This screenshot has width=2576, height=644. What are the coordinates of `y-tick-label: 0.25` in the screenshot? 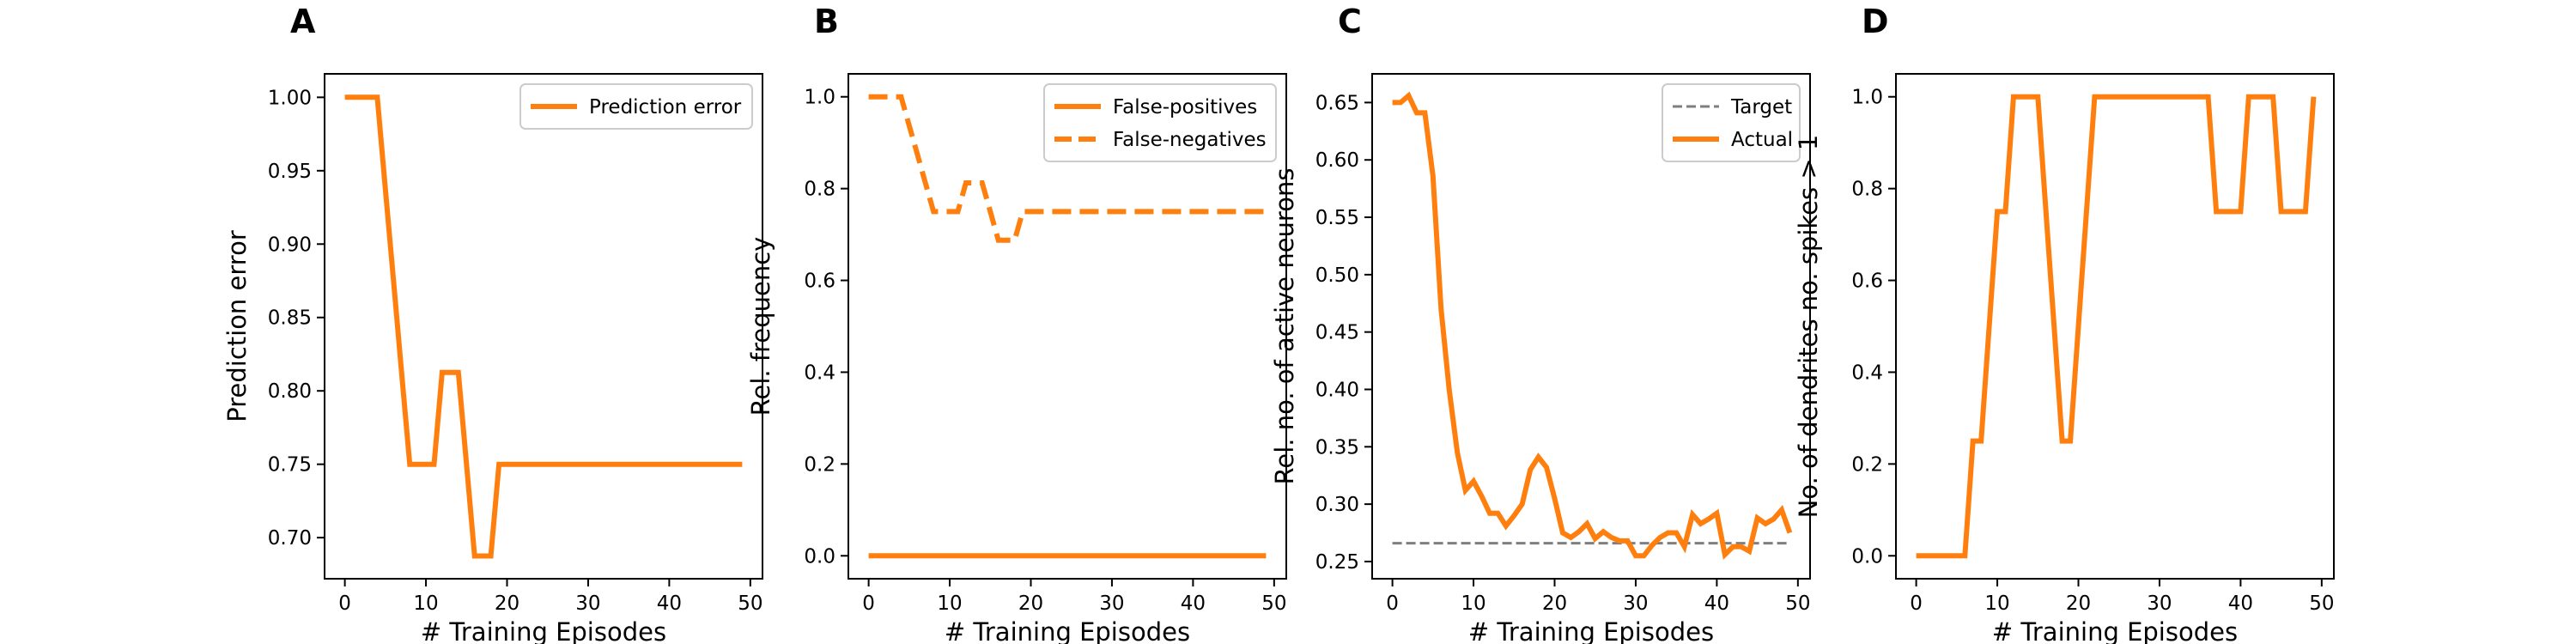 It's located at (1337, 563).